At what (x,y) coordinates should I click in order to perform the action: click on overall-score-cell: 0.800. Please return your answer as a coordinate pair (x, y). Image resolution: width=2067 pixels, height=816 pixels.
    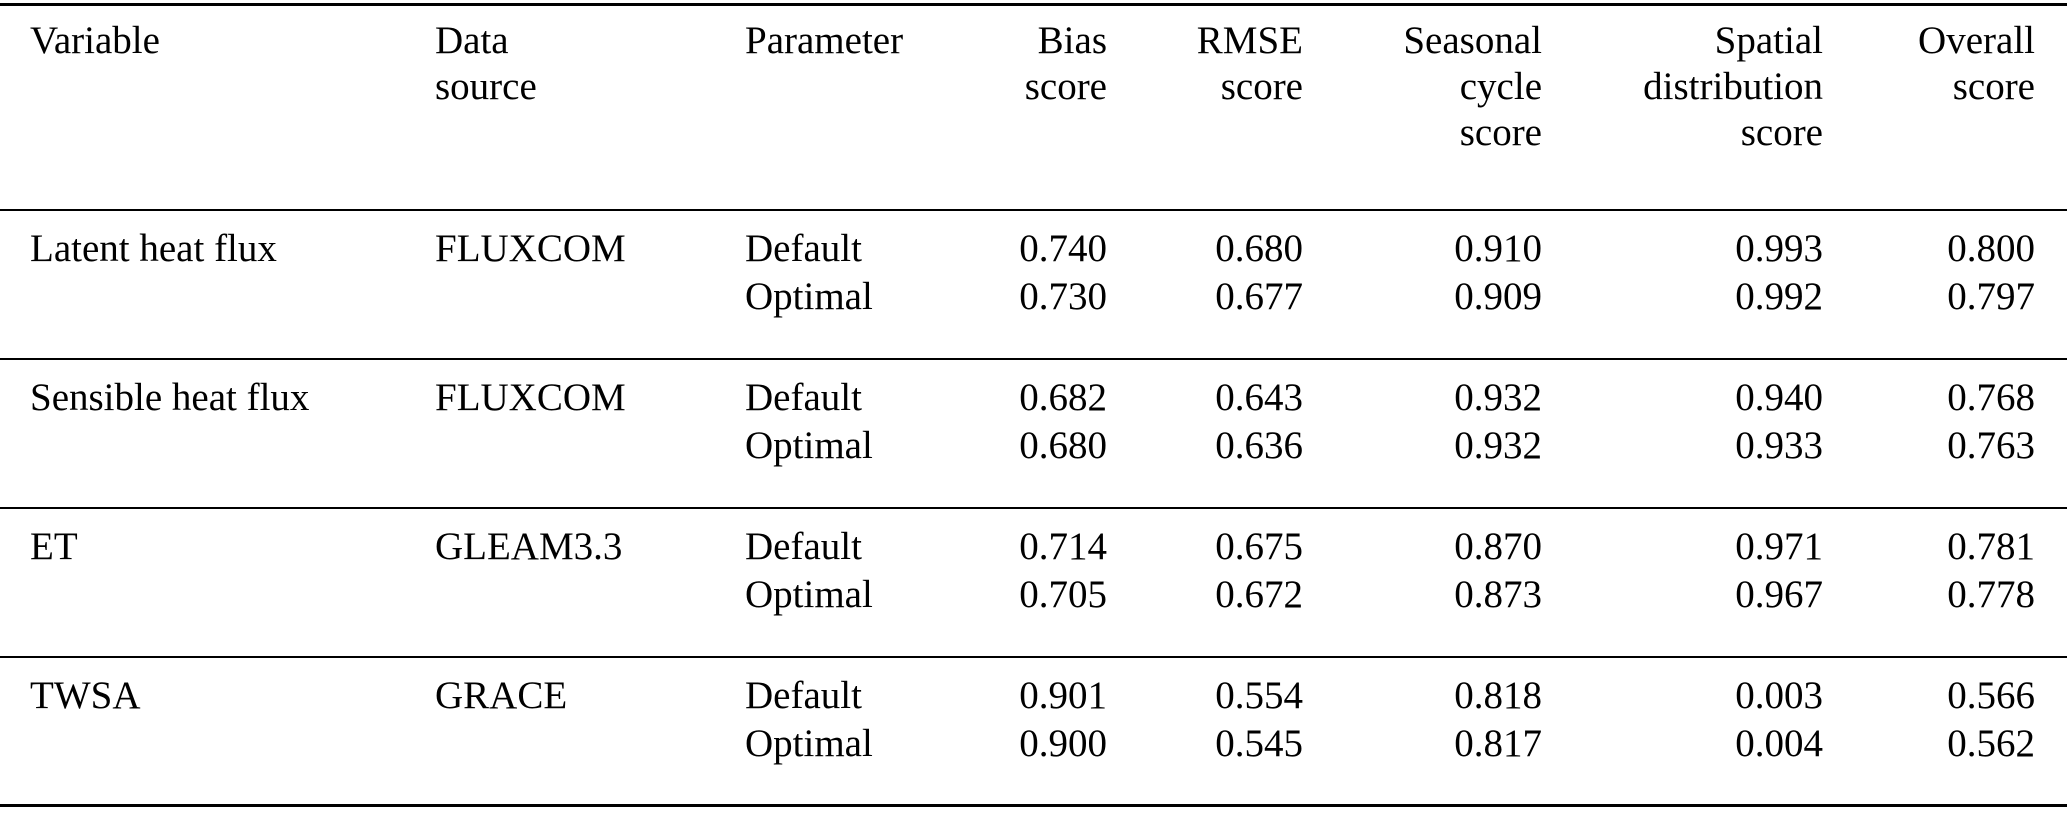
    Looking at the image, I should click on (1991, 248).